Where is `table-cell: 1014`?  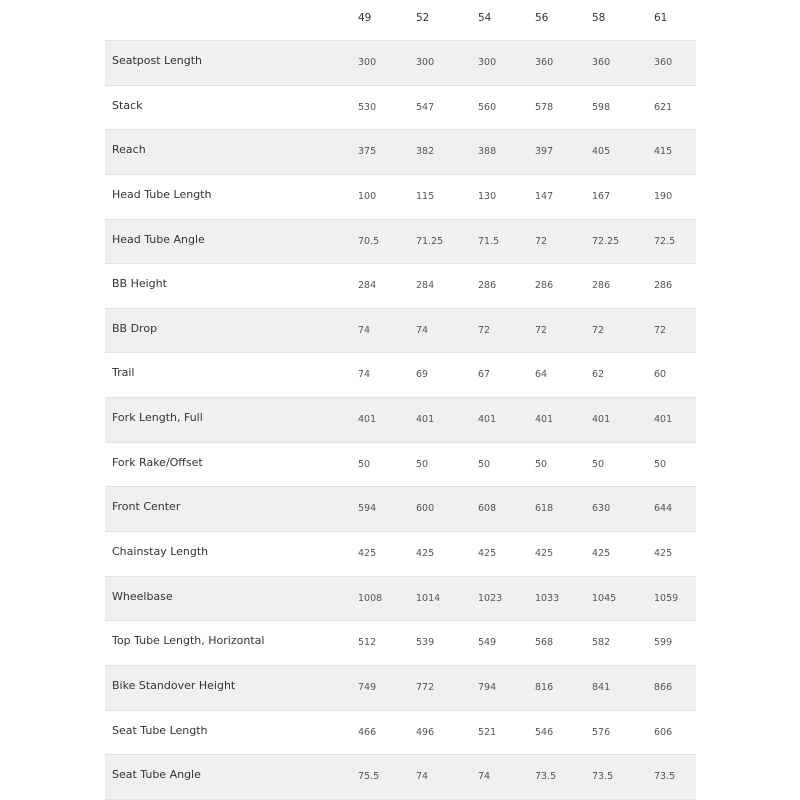 table-cell: 1014 is located at coordinates (428, 598).